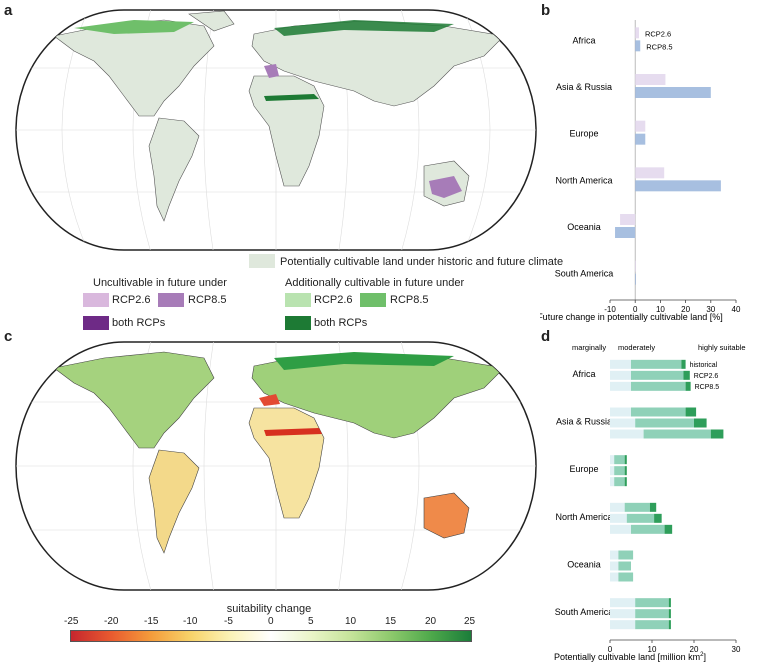 The image size is (758, 664). Describe the element at coordinates (704, 365) in the screenshot. I see `chart-d-scenario-label: historical` at that location.